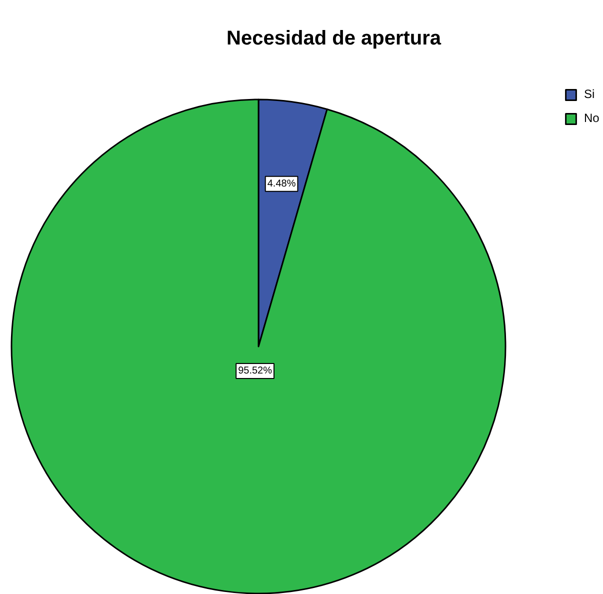 The image size is (603, 594). I want to click on legend-label: No, so click(592, 118).